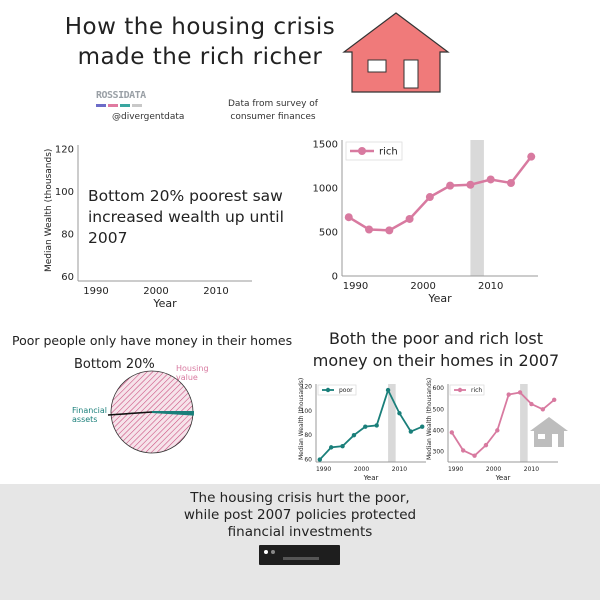  Describe the element at coordinates (200, 27) in the screenshot. I see `title-line-1: How the housing crisis` at that location.